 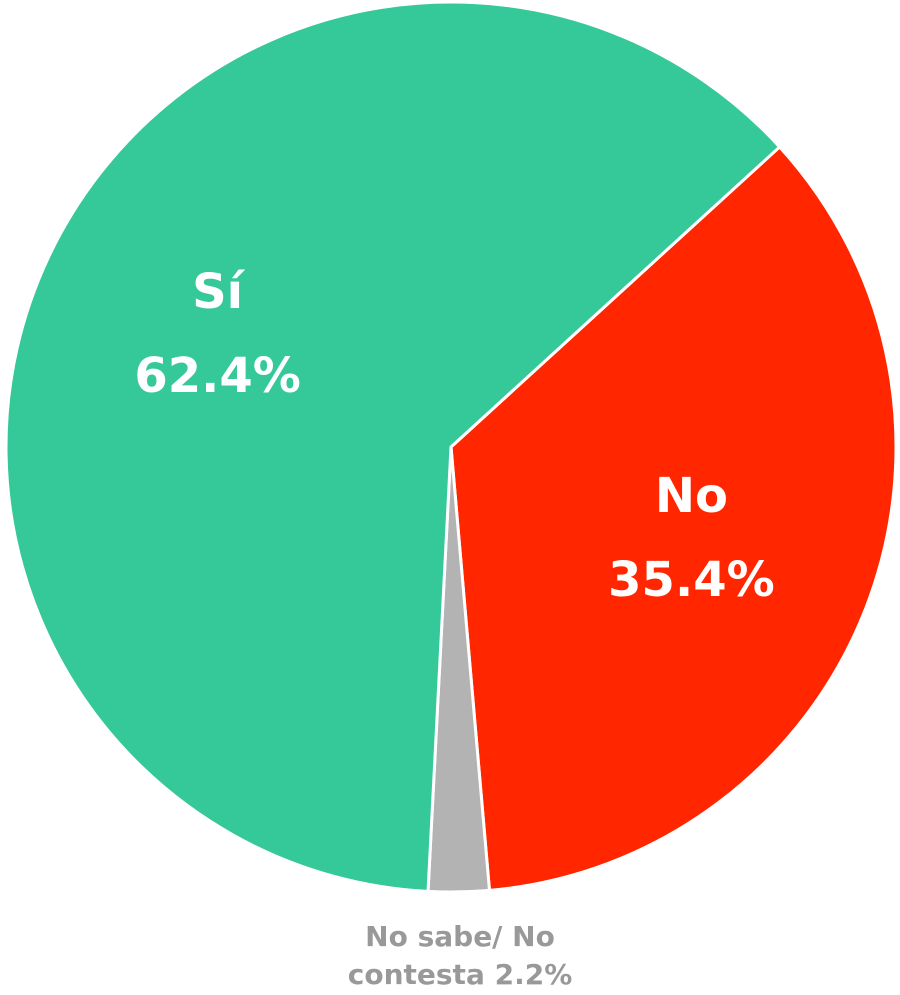 What do you see at coordinates (533, 974) in the screenshot?
I see `slice-value-label: 2.2%` at bounding box center [533, 974].